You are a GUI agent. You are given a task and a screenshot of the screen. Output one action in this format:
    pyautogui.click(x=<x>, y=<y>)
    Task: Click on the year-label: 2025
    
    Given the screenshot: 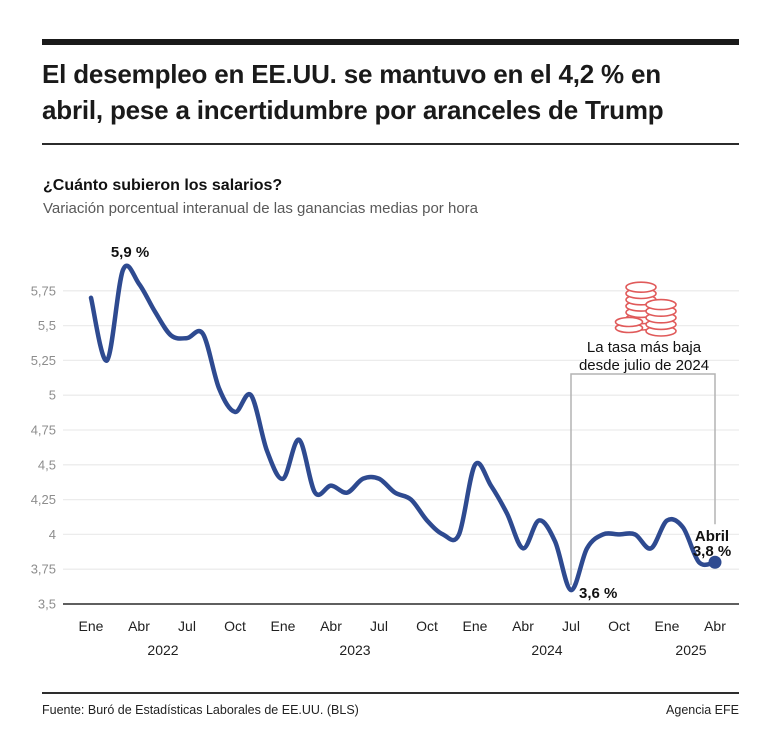 What is the action you would take?
    pyautogui.click(x=690, y=650)
    